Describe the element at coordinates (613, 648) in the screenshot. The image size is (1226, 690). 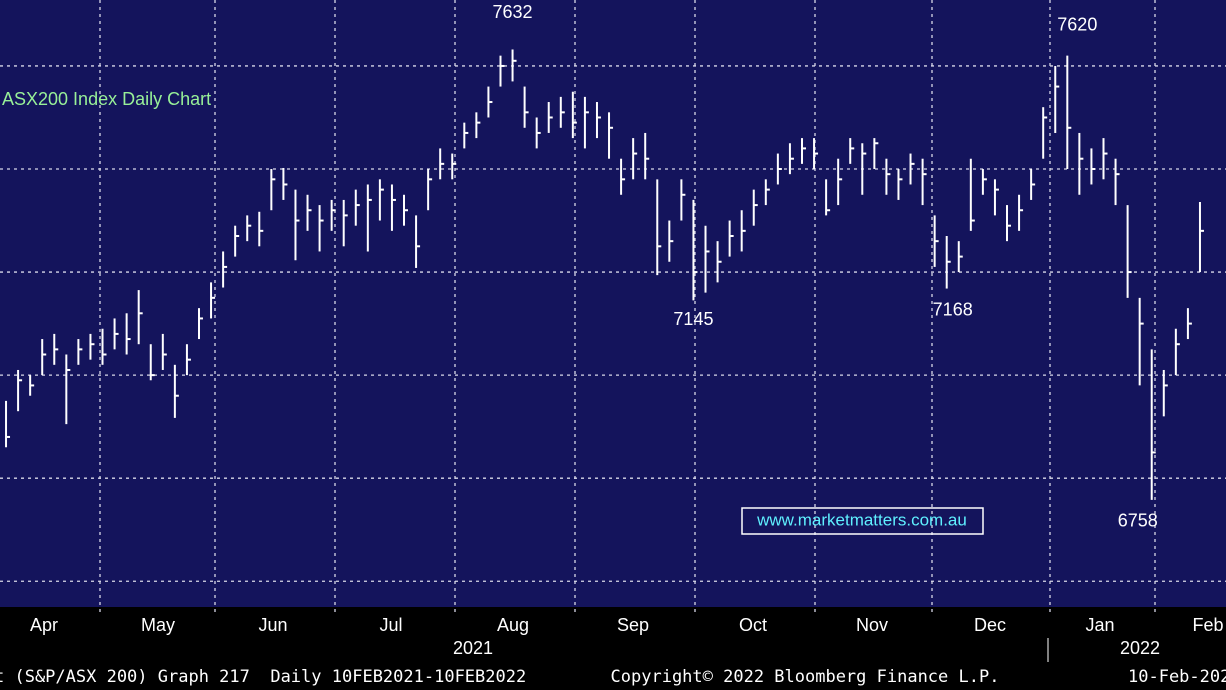
I see `axis-band` at that location.